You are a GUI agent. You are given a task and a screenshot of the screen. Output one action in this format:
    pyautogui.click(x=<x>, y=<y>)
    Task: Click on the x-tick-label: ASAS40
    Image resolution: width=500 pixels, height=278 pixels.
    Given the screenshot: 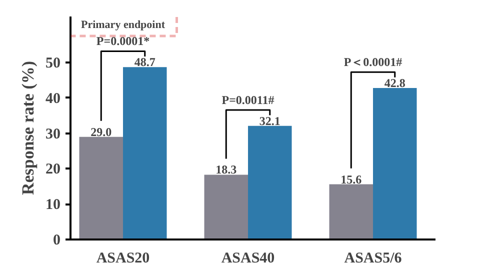 What is the action you would take?
    pyautogui.click(x=248, y=258)
    